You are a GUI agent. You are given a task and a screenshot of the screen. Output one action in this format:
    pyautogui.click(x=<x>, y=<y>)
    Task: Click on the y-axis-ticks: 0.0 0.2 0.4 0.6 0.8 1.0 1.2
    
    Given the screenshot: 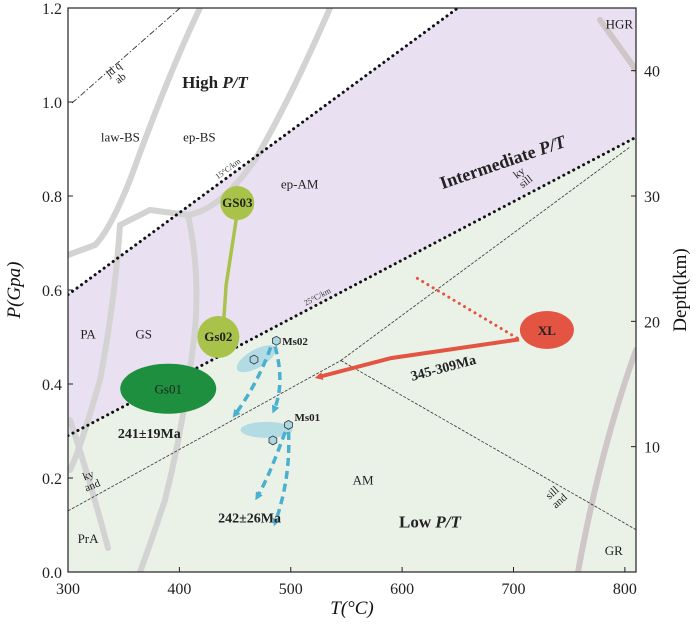 What is the action you would take?
    pyautogui.click(x=57, y=291)
    